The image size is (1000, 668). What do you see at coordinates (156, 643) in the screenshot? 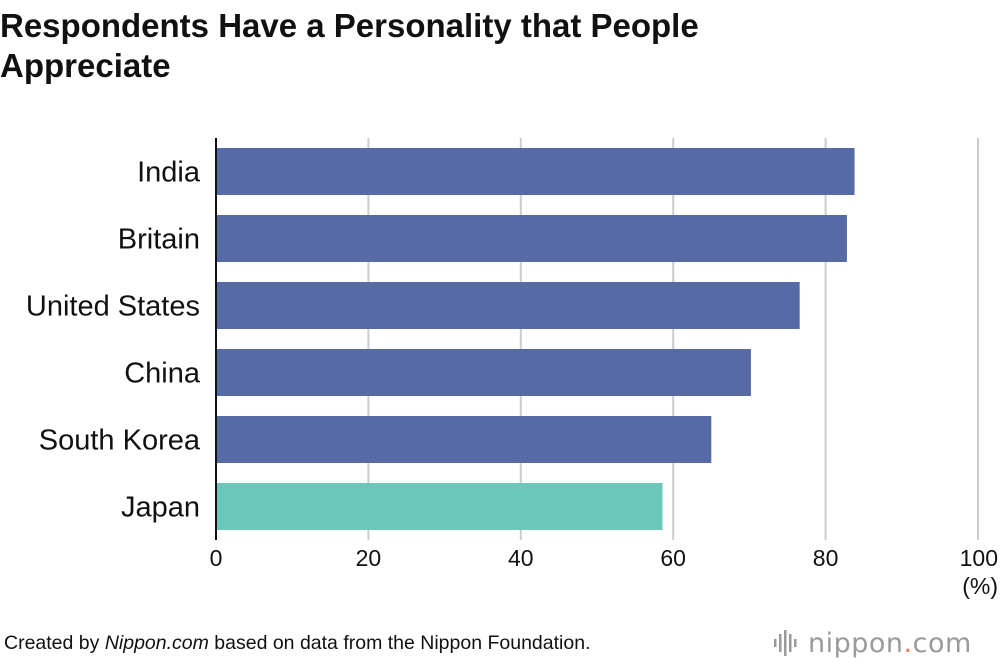
I see `source-name: Nippon.com` at bounding box center [156, 643].